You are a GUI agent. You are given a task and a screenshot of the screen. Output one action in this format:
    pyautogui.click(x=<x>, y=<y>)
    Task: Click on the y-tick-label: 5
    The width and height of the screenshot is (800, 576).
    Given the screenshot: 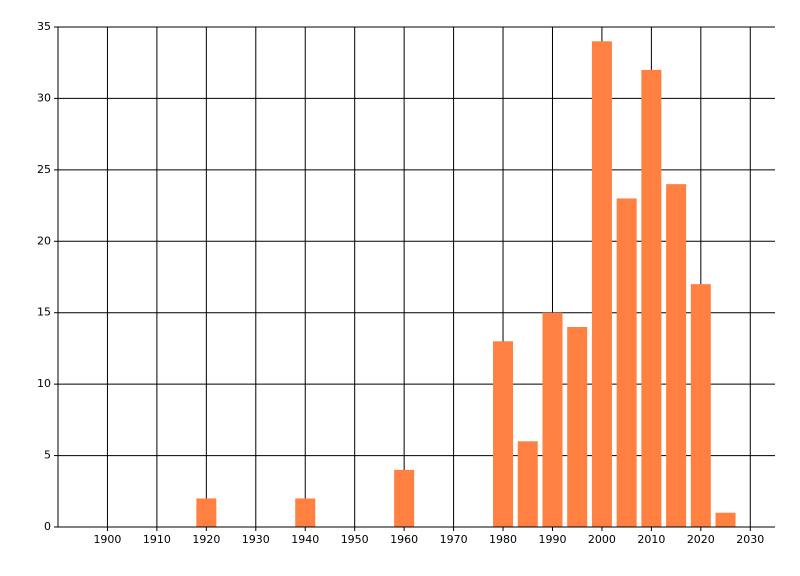 What is the action you would take?
    pyautogui.click(x=47, y=455)
    